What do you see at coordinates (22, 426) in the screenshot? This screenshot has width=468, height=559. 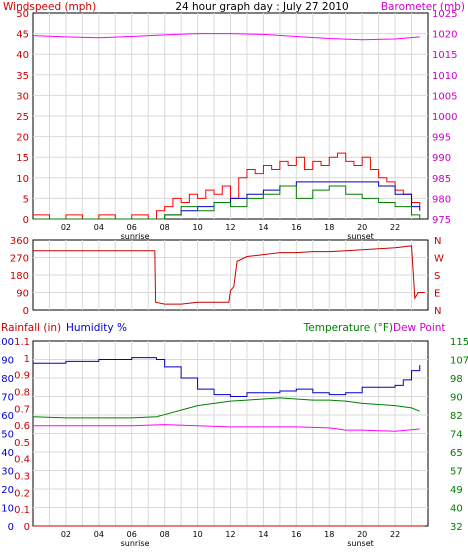 I see `rainfall-tick-label: 0.6` at bounding box center [22, 426].